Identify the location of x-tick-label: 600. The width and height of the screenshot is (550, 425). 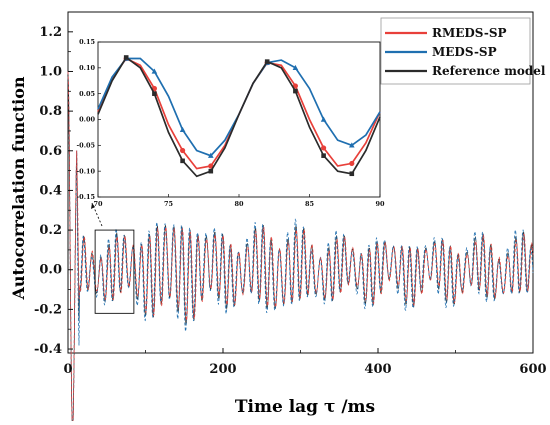
(532, 369).